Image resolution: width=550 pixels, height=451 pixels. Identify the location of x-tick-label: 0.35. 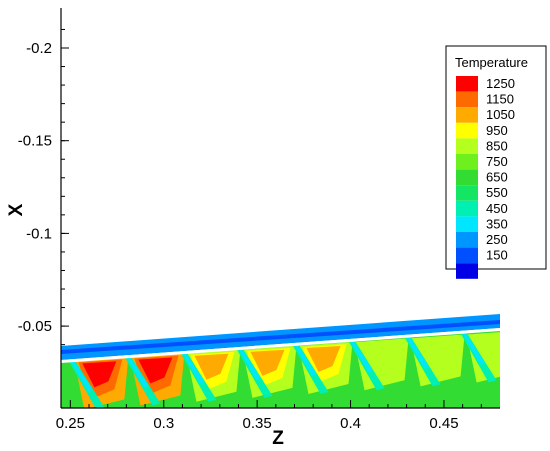
(257, 423).